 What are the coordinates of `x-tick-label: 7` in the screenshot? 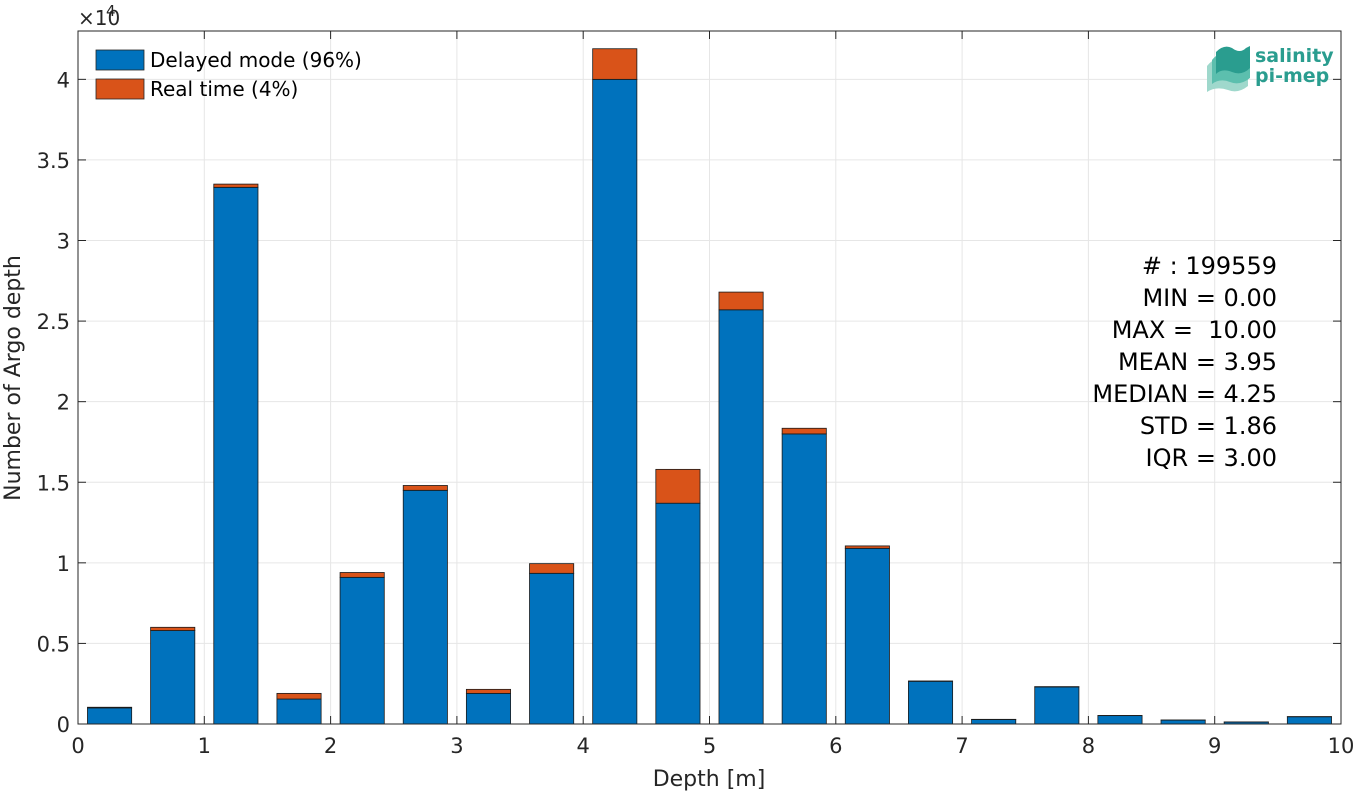 It's located at (961, 746).